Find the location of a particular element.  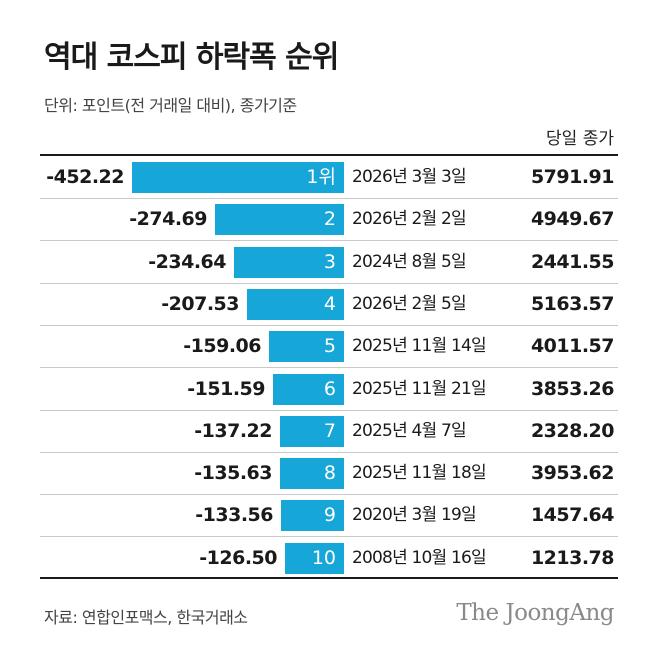

date-label: 2026년 2월 2일 is located at coordinates (409, 219).